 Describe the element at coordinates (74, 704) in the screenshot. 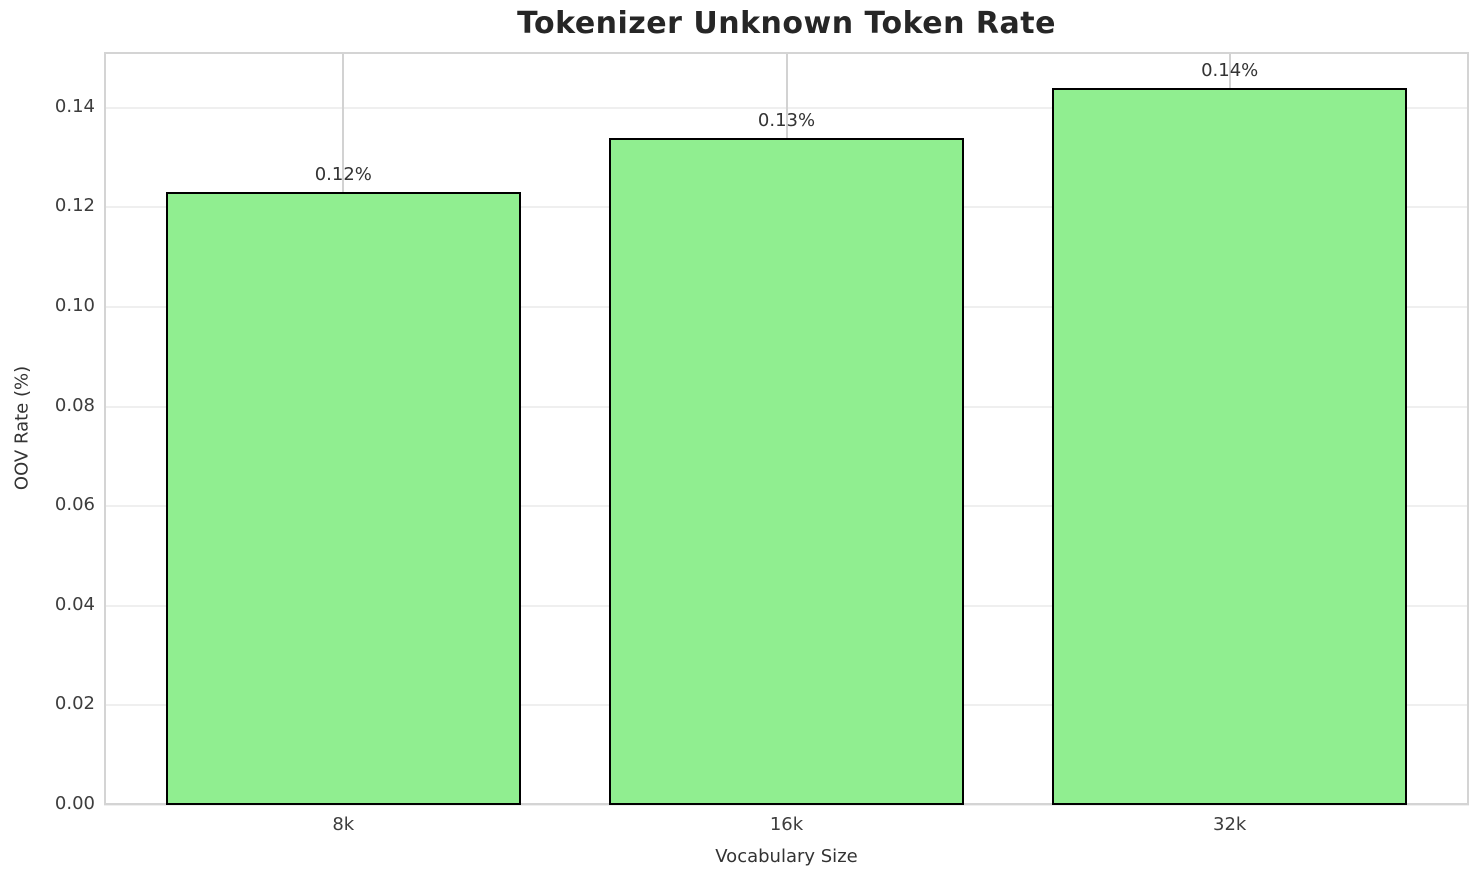

I see `y-tick-label: 0.02` at that location.